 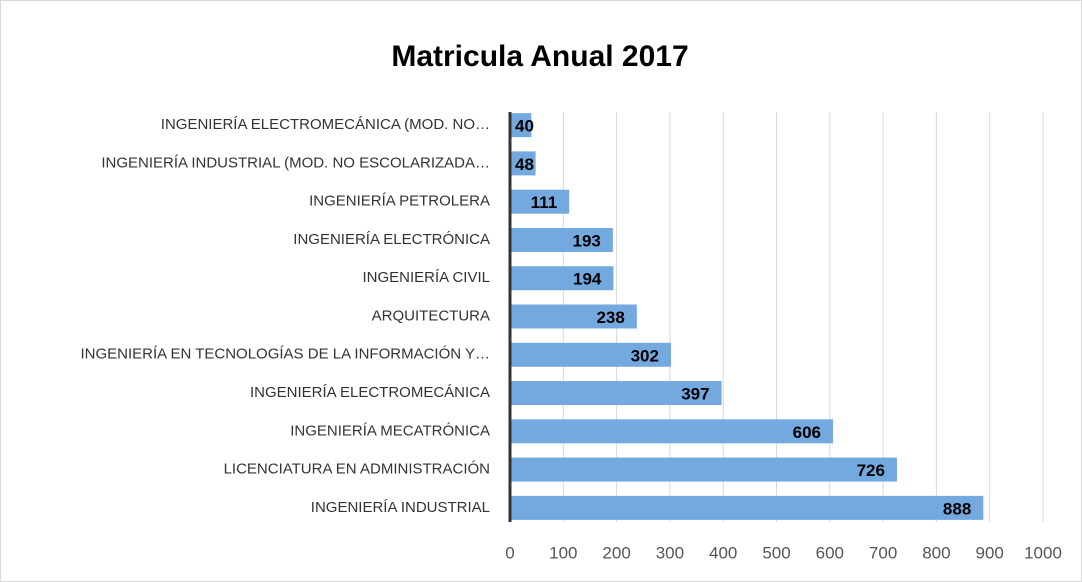 I want to click on x-tick-label: 200, so click(x=616, y=552).